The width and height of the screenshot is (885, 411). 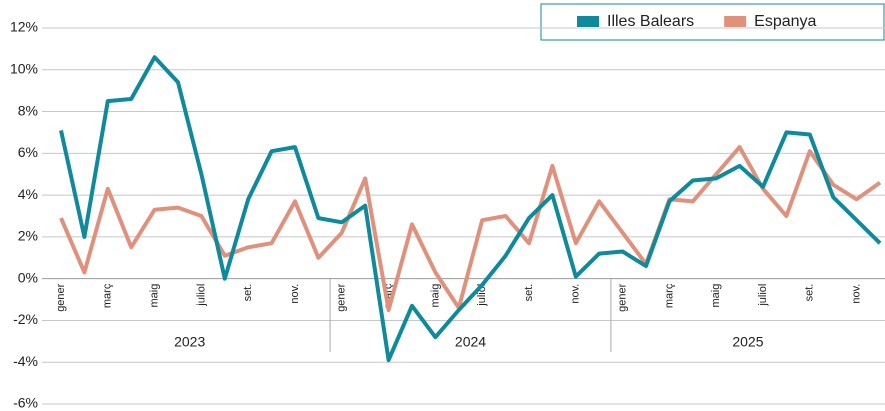 I want to click on y-tick-label: -2%, so click(x=25, y=319).